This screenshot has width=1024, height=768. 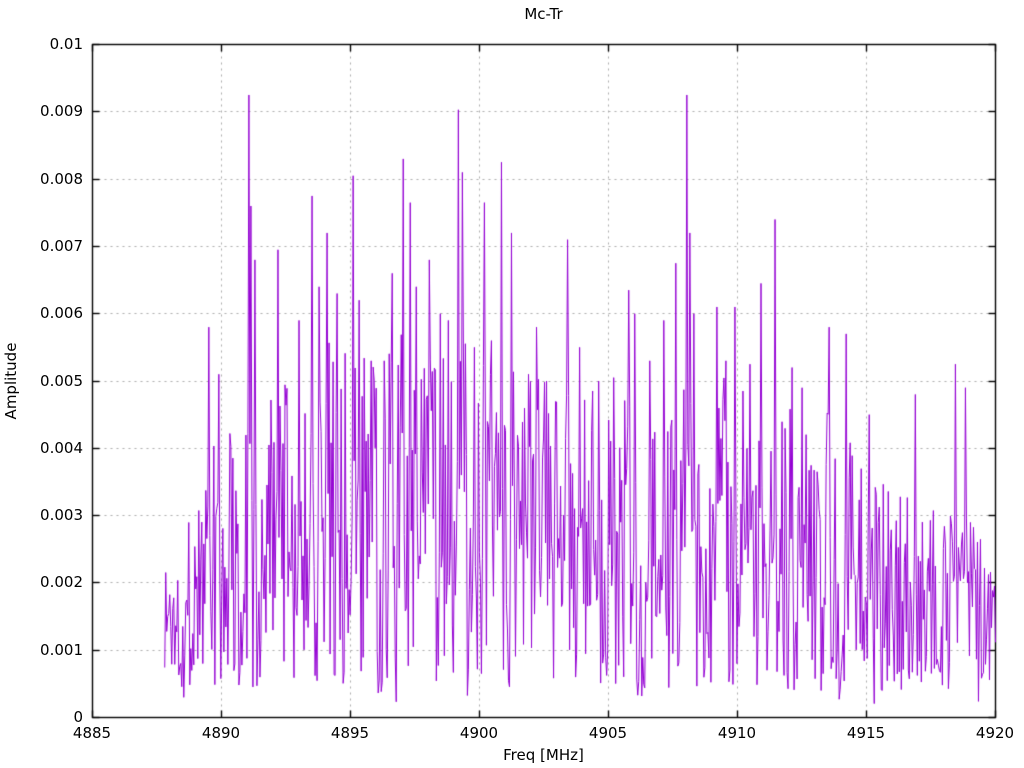 What do you see at coordinates (61, 447) in the screenshot?
I see `y-tick-label: 0.004` at bounding box center [61, 447].